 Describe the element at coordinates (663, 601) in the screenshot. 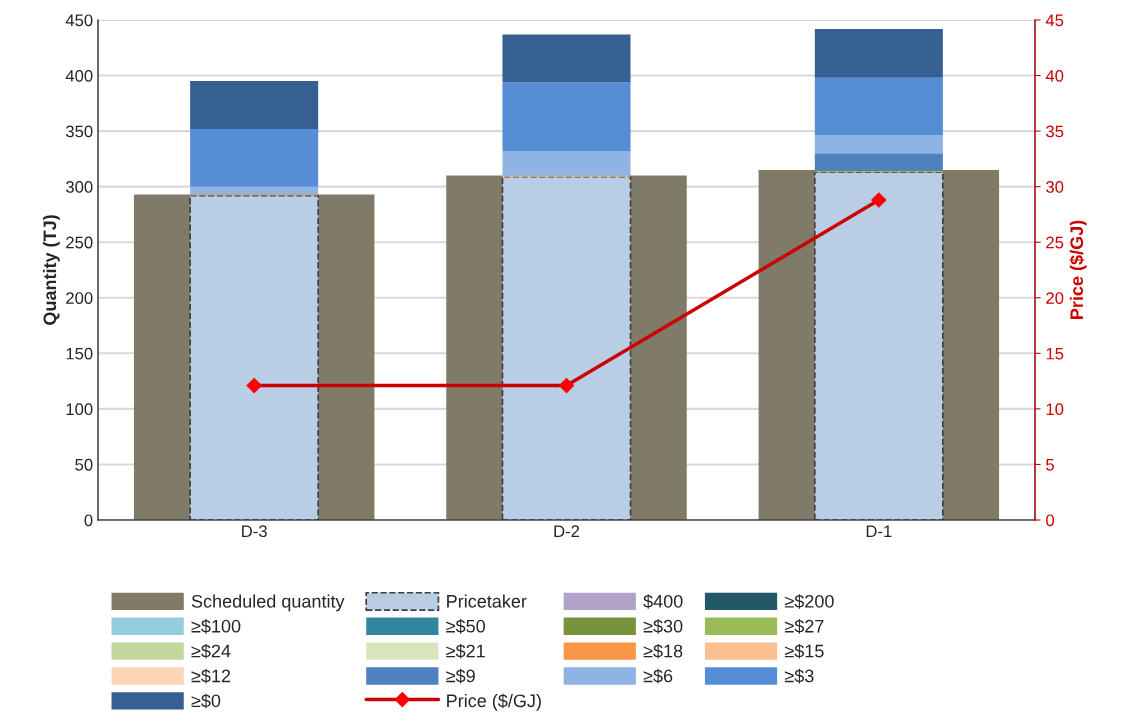

I see `legend-label: $400` at that location.